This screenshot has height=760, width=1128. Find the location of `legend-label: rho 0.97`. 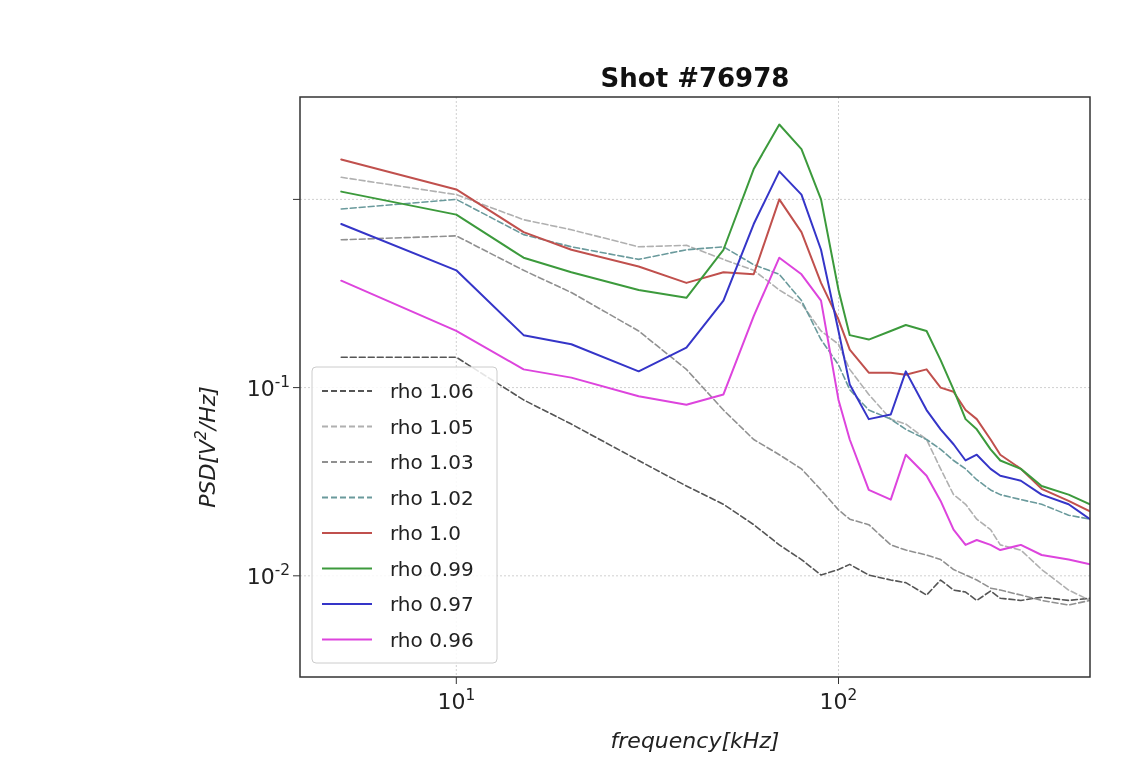

legend-label: rho 0.97 is located at coordinates (432, 604).